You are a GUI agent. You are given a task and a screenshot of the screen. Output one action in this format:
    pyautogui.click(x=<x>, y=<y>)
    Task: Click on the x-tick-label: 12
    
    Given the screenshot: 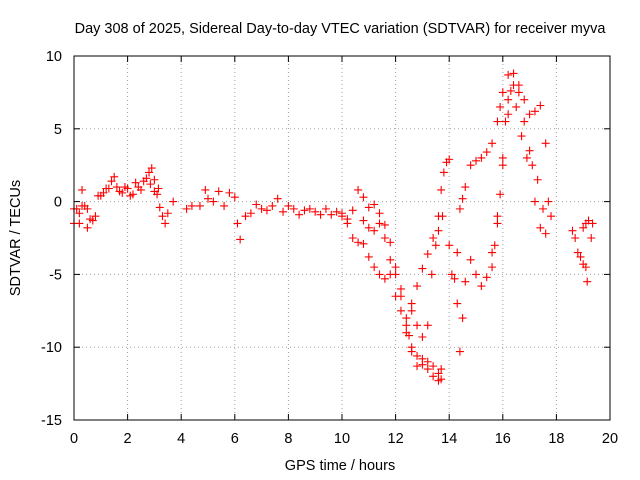 What is the action you would take?
    pyautogui.click(x=396, y=439)
    